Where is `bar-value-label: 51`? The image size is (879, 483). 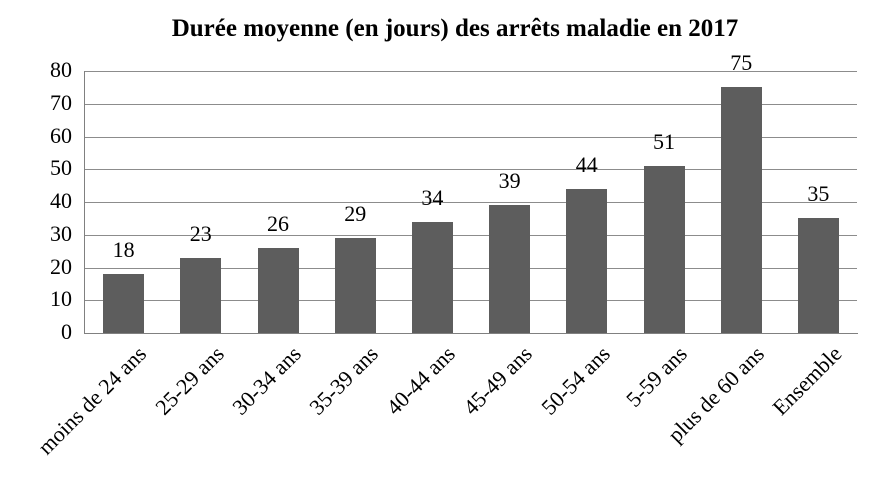
bar-value-label: 51 is located at coordinates (664, 141).